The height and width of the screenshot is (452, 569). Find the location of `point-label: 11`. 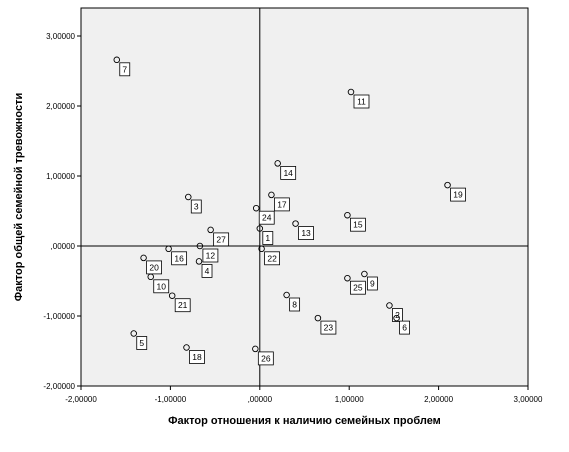

point-label: 11 is located at coordinates (361, 102).